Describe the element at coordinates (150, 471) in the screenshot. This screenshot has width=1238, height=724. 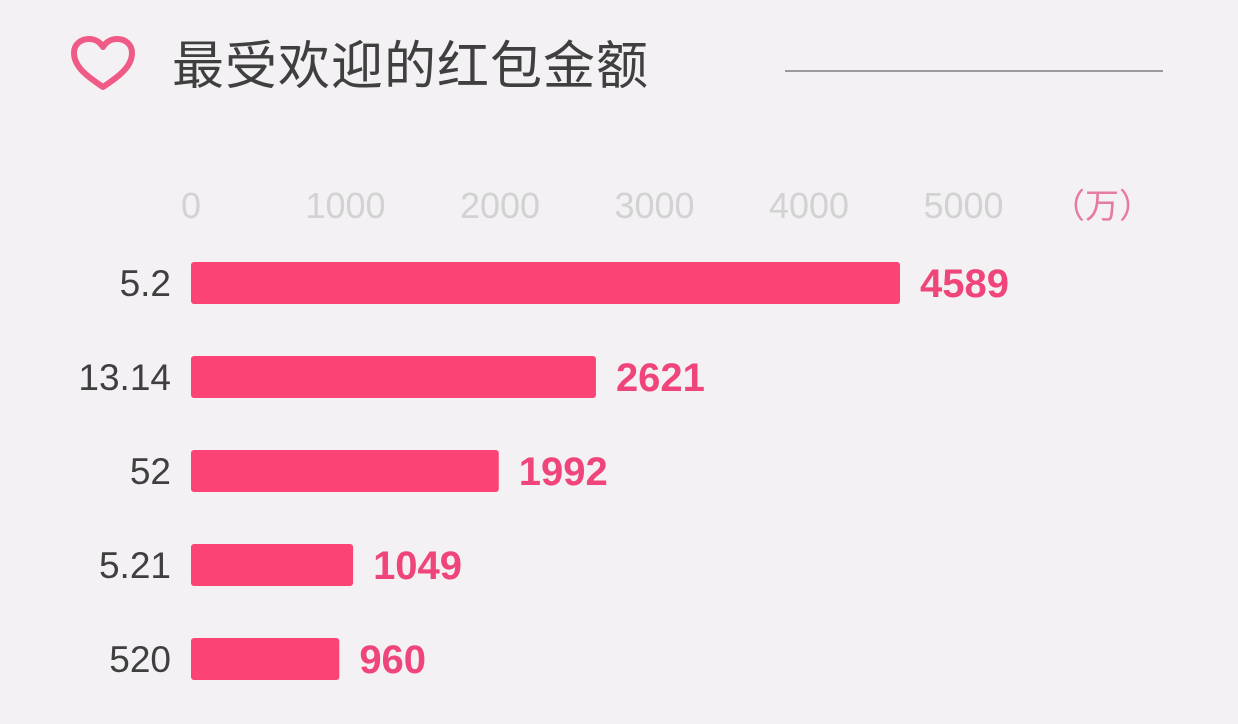
I see `category-label: 52` at that location.